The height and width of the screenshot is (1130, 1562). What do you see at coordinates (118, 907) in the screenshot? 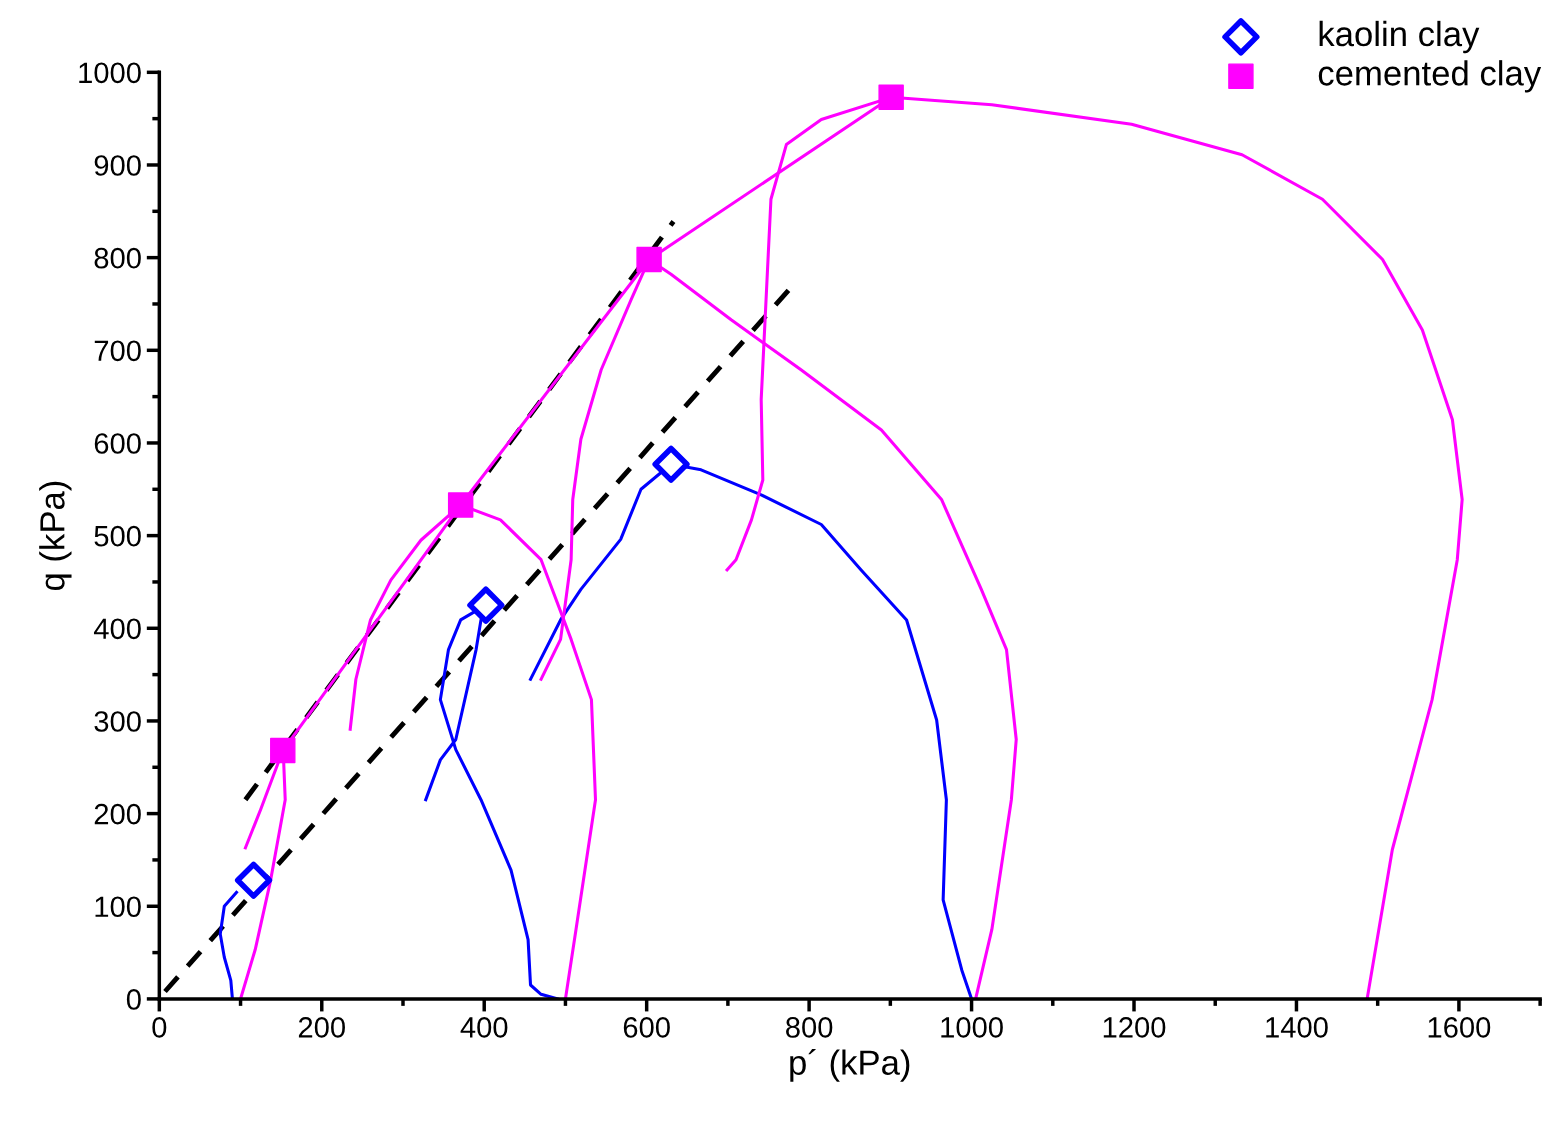
I see `y-tick-label: 100` at bounding box center [118, 907].